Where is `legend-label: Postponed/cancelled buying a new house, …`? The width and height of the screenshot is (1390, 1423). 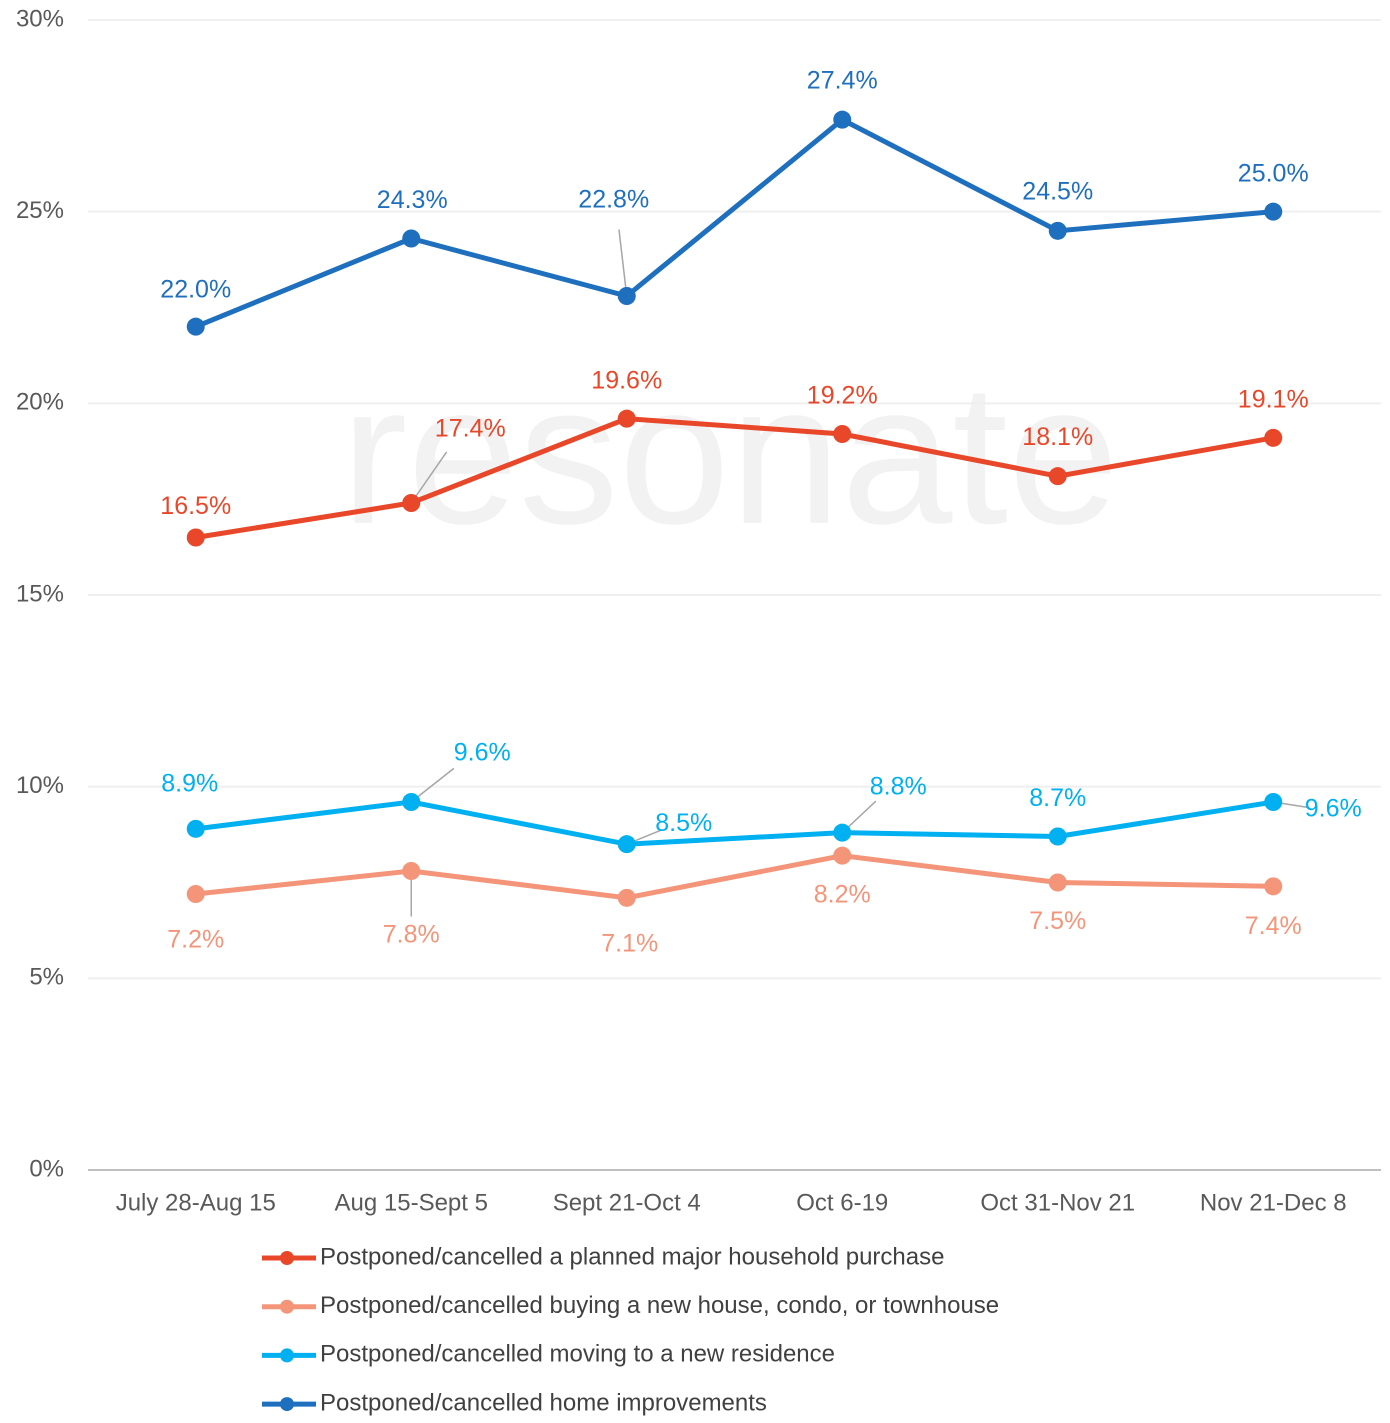 legend-label: Postponed/cancelled buying a new house, … is located at coordinates (659, 1305).